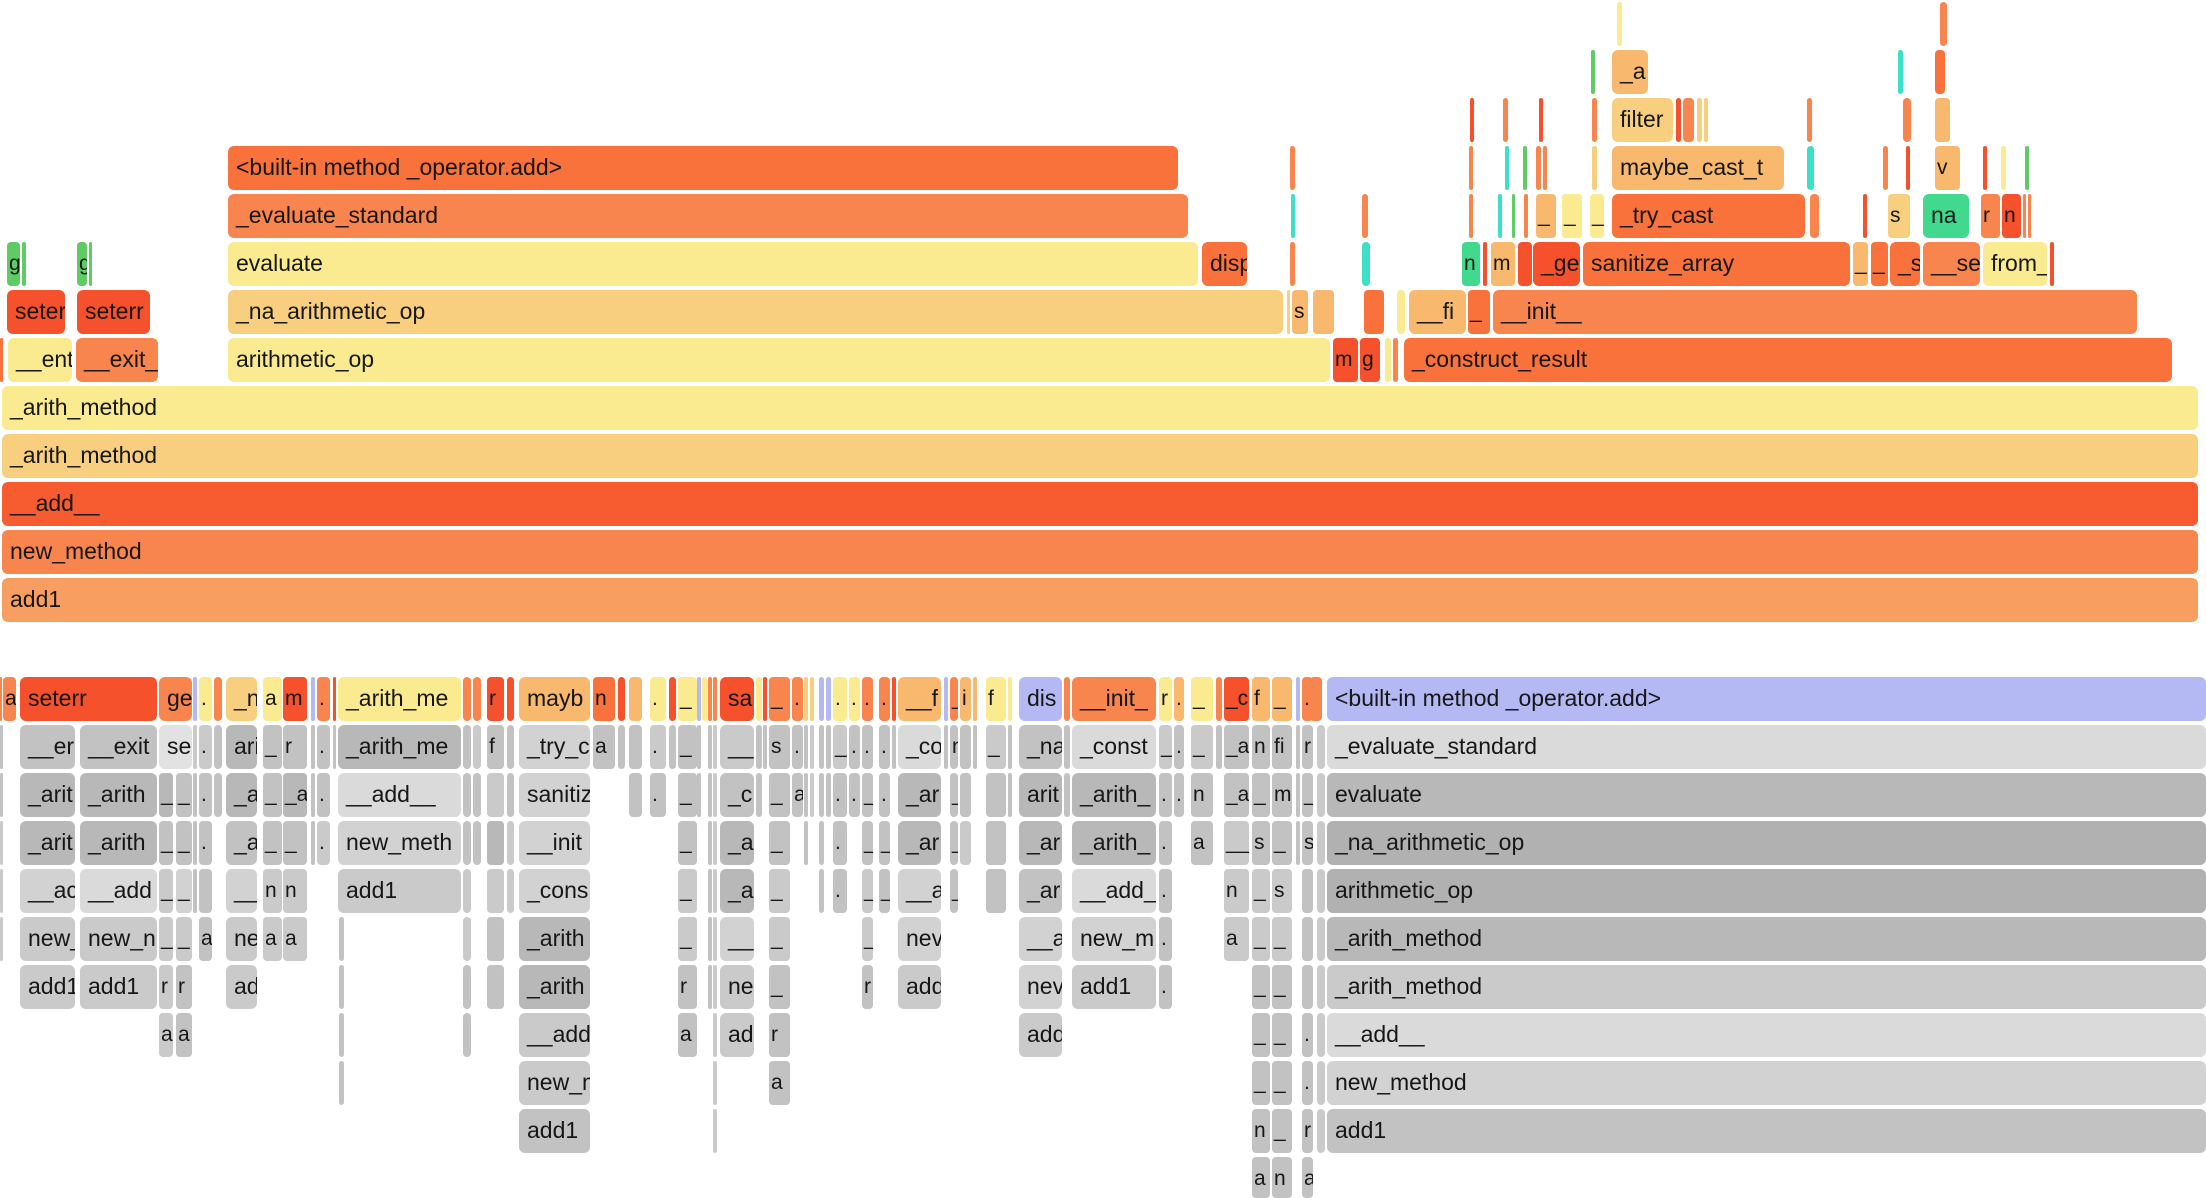 This screenshot has width=2206, height=1198. What do you see at coordinates (554, 795) in the screenshot?
I see `caller-frame: sanitiz` at bounding box center [554, 795].